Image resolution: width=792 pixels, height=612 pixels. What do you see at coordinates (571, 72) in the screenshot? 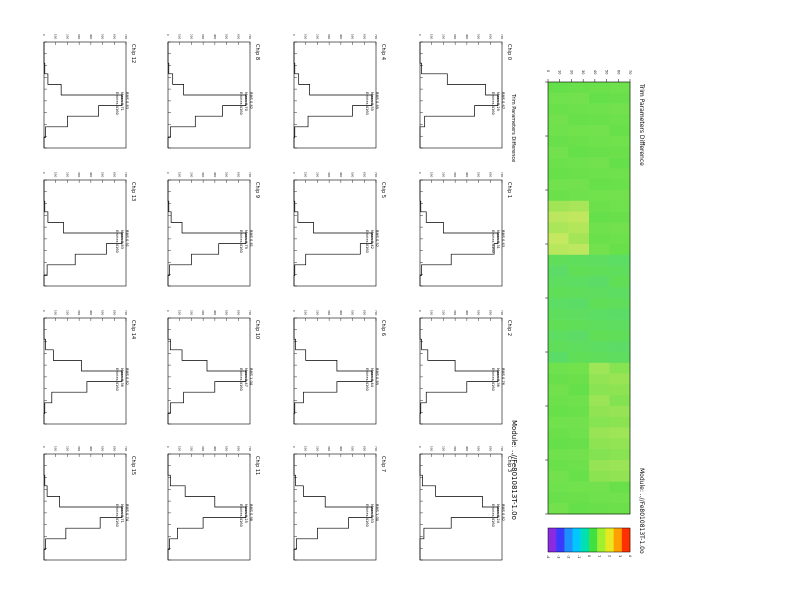
I see `heatmap-x-tick-label: 20` at bounding box center [571, 72].